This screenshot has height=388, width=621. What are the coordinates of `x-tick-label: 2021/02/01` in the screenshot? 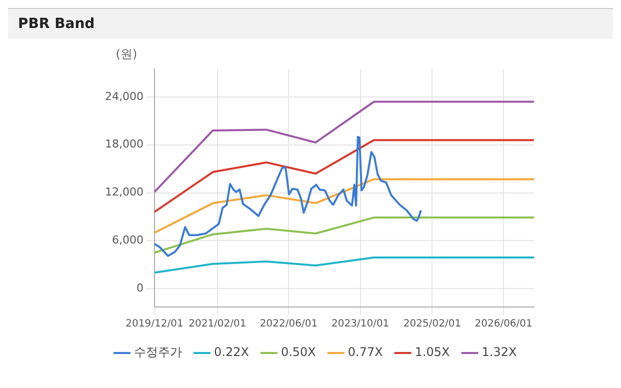 It's located at (217, 324).